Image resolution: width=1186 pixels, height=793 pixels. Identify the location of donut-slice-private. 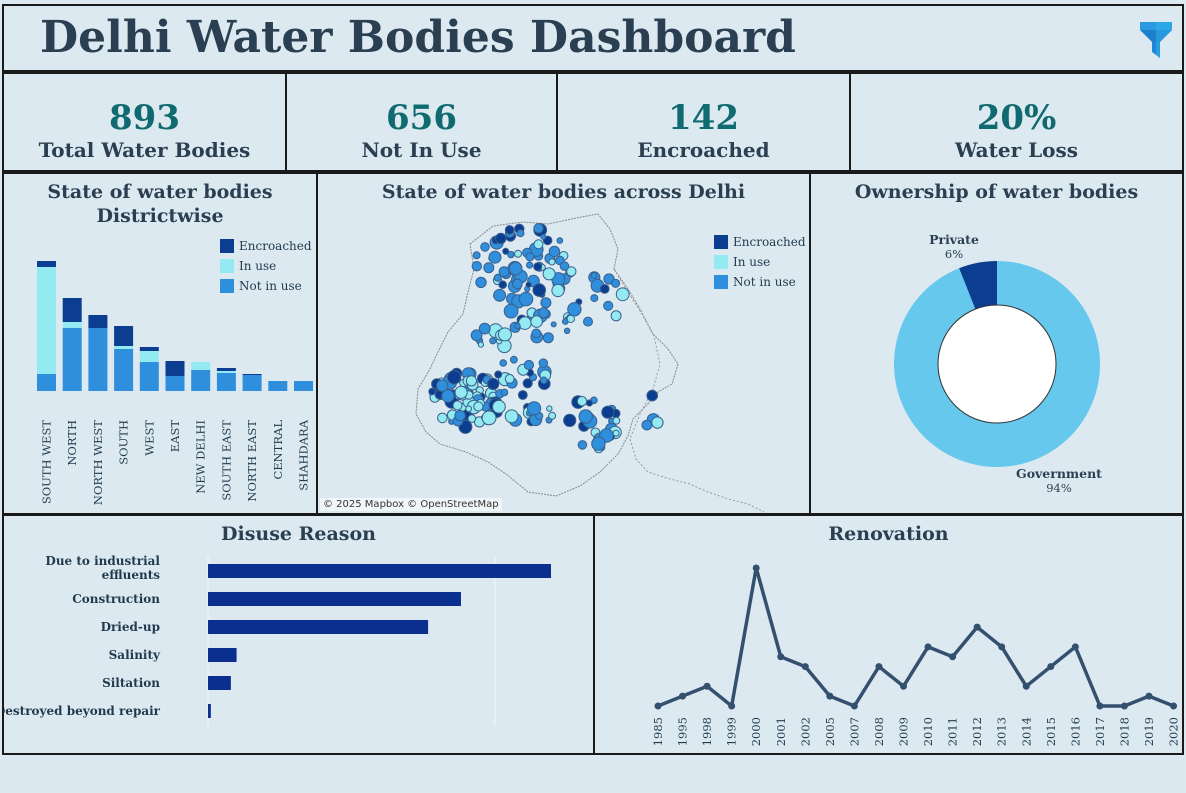
(978, 285).